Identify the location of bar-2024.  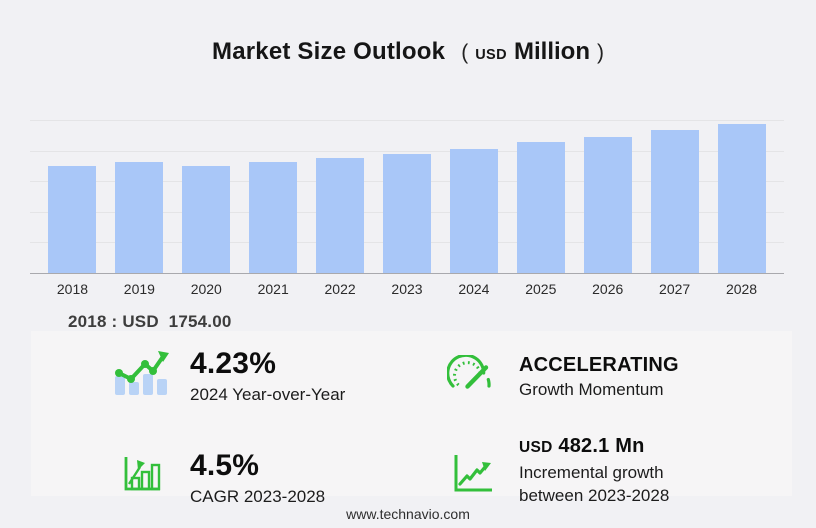
(473, 210).